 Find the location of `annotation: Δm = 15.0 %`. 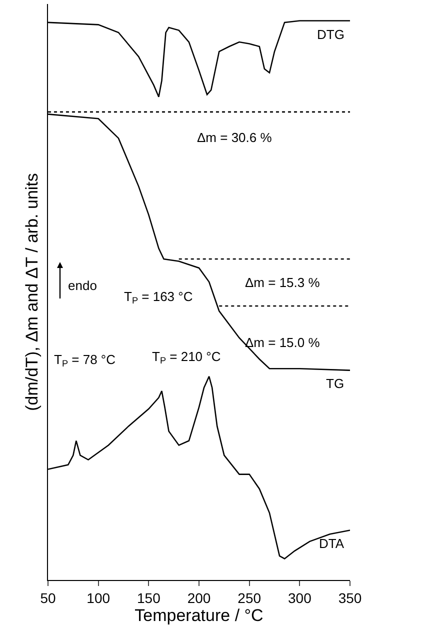

annotation: Δm = 15.0 % is located at coordinates (282, 342).